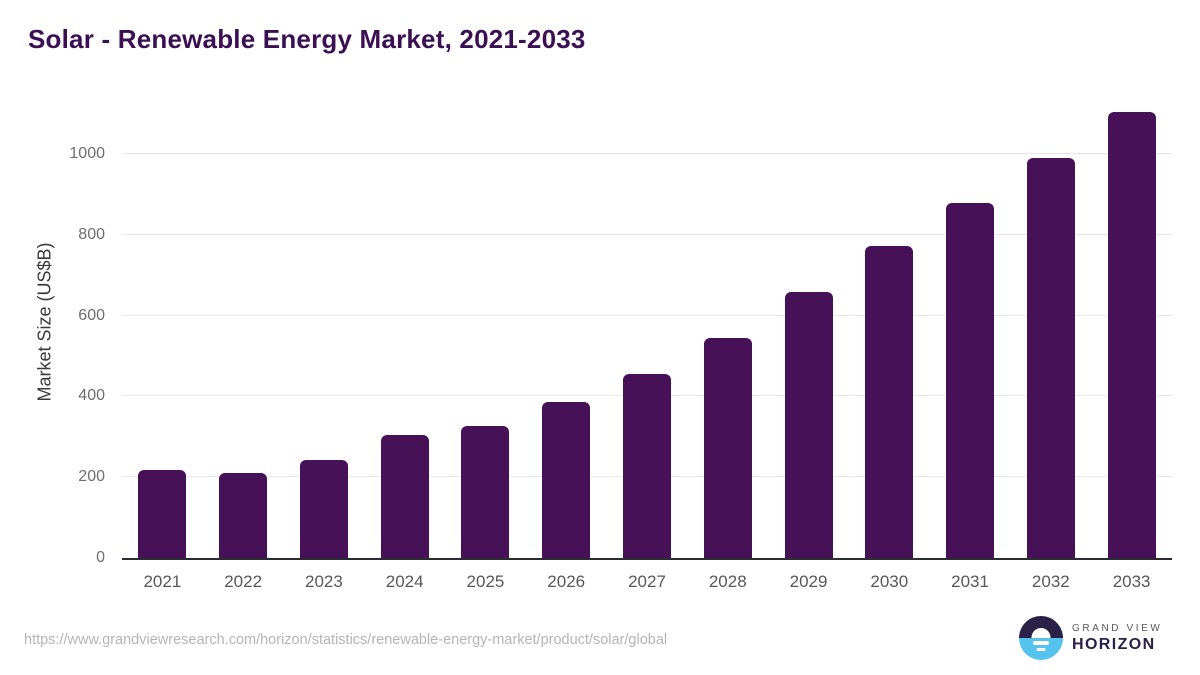 This screenshot has height=675, width=1200. Describe the element at coordinates (91, 234) in the screenshot. I see `y-tick-label-800: 800` at that location.